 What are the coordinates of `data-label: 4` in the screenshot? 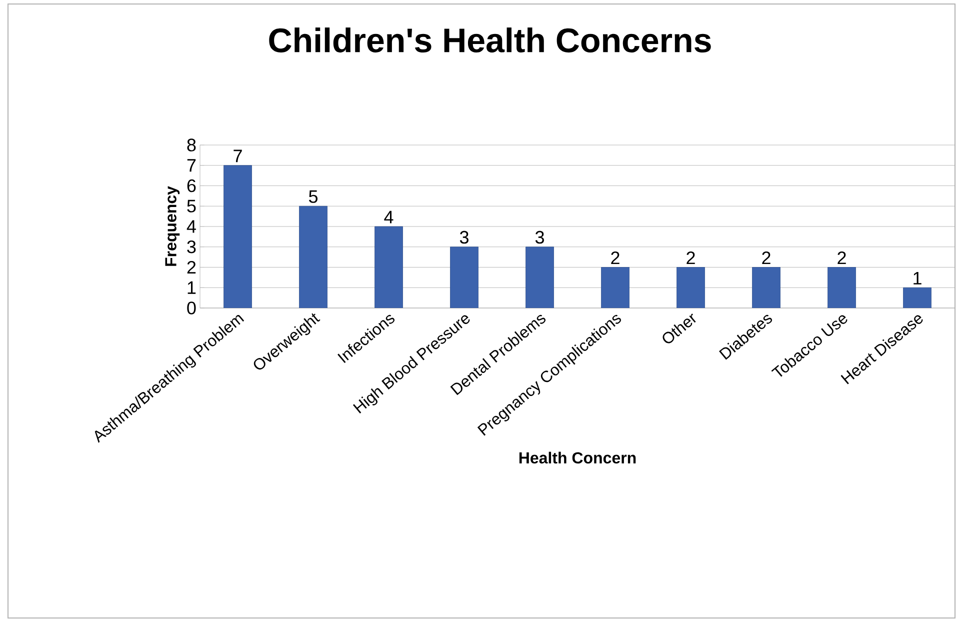 It's located at (389, 217).